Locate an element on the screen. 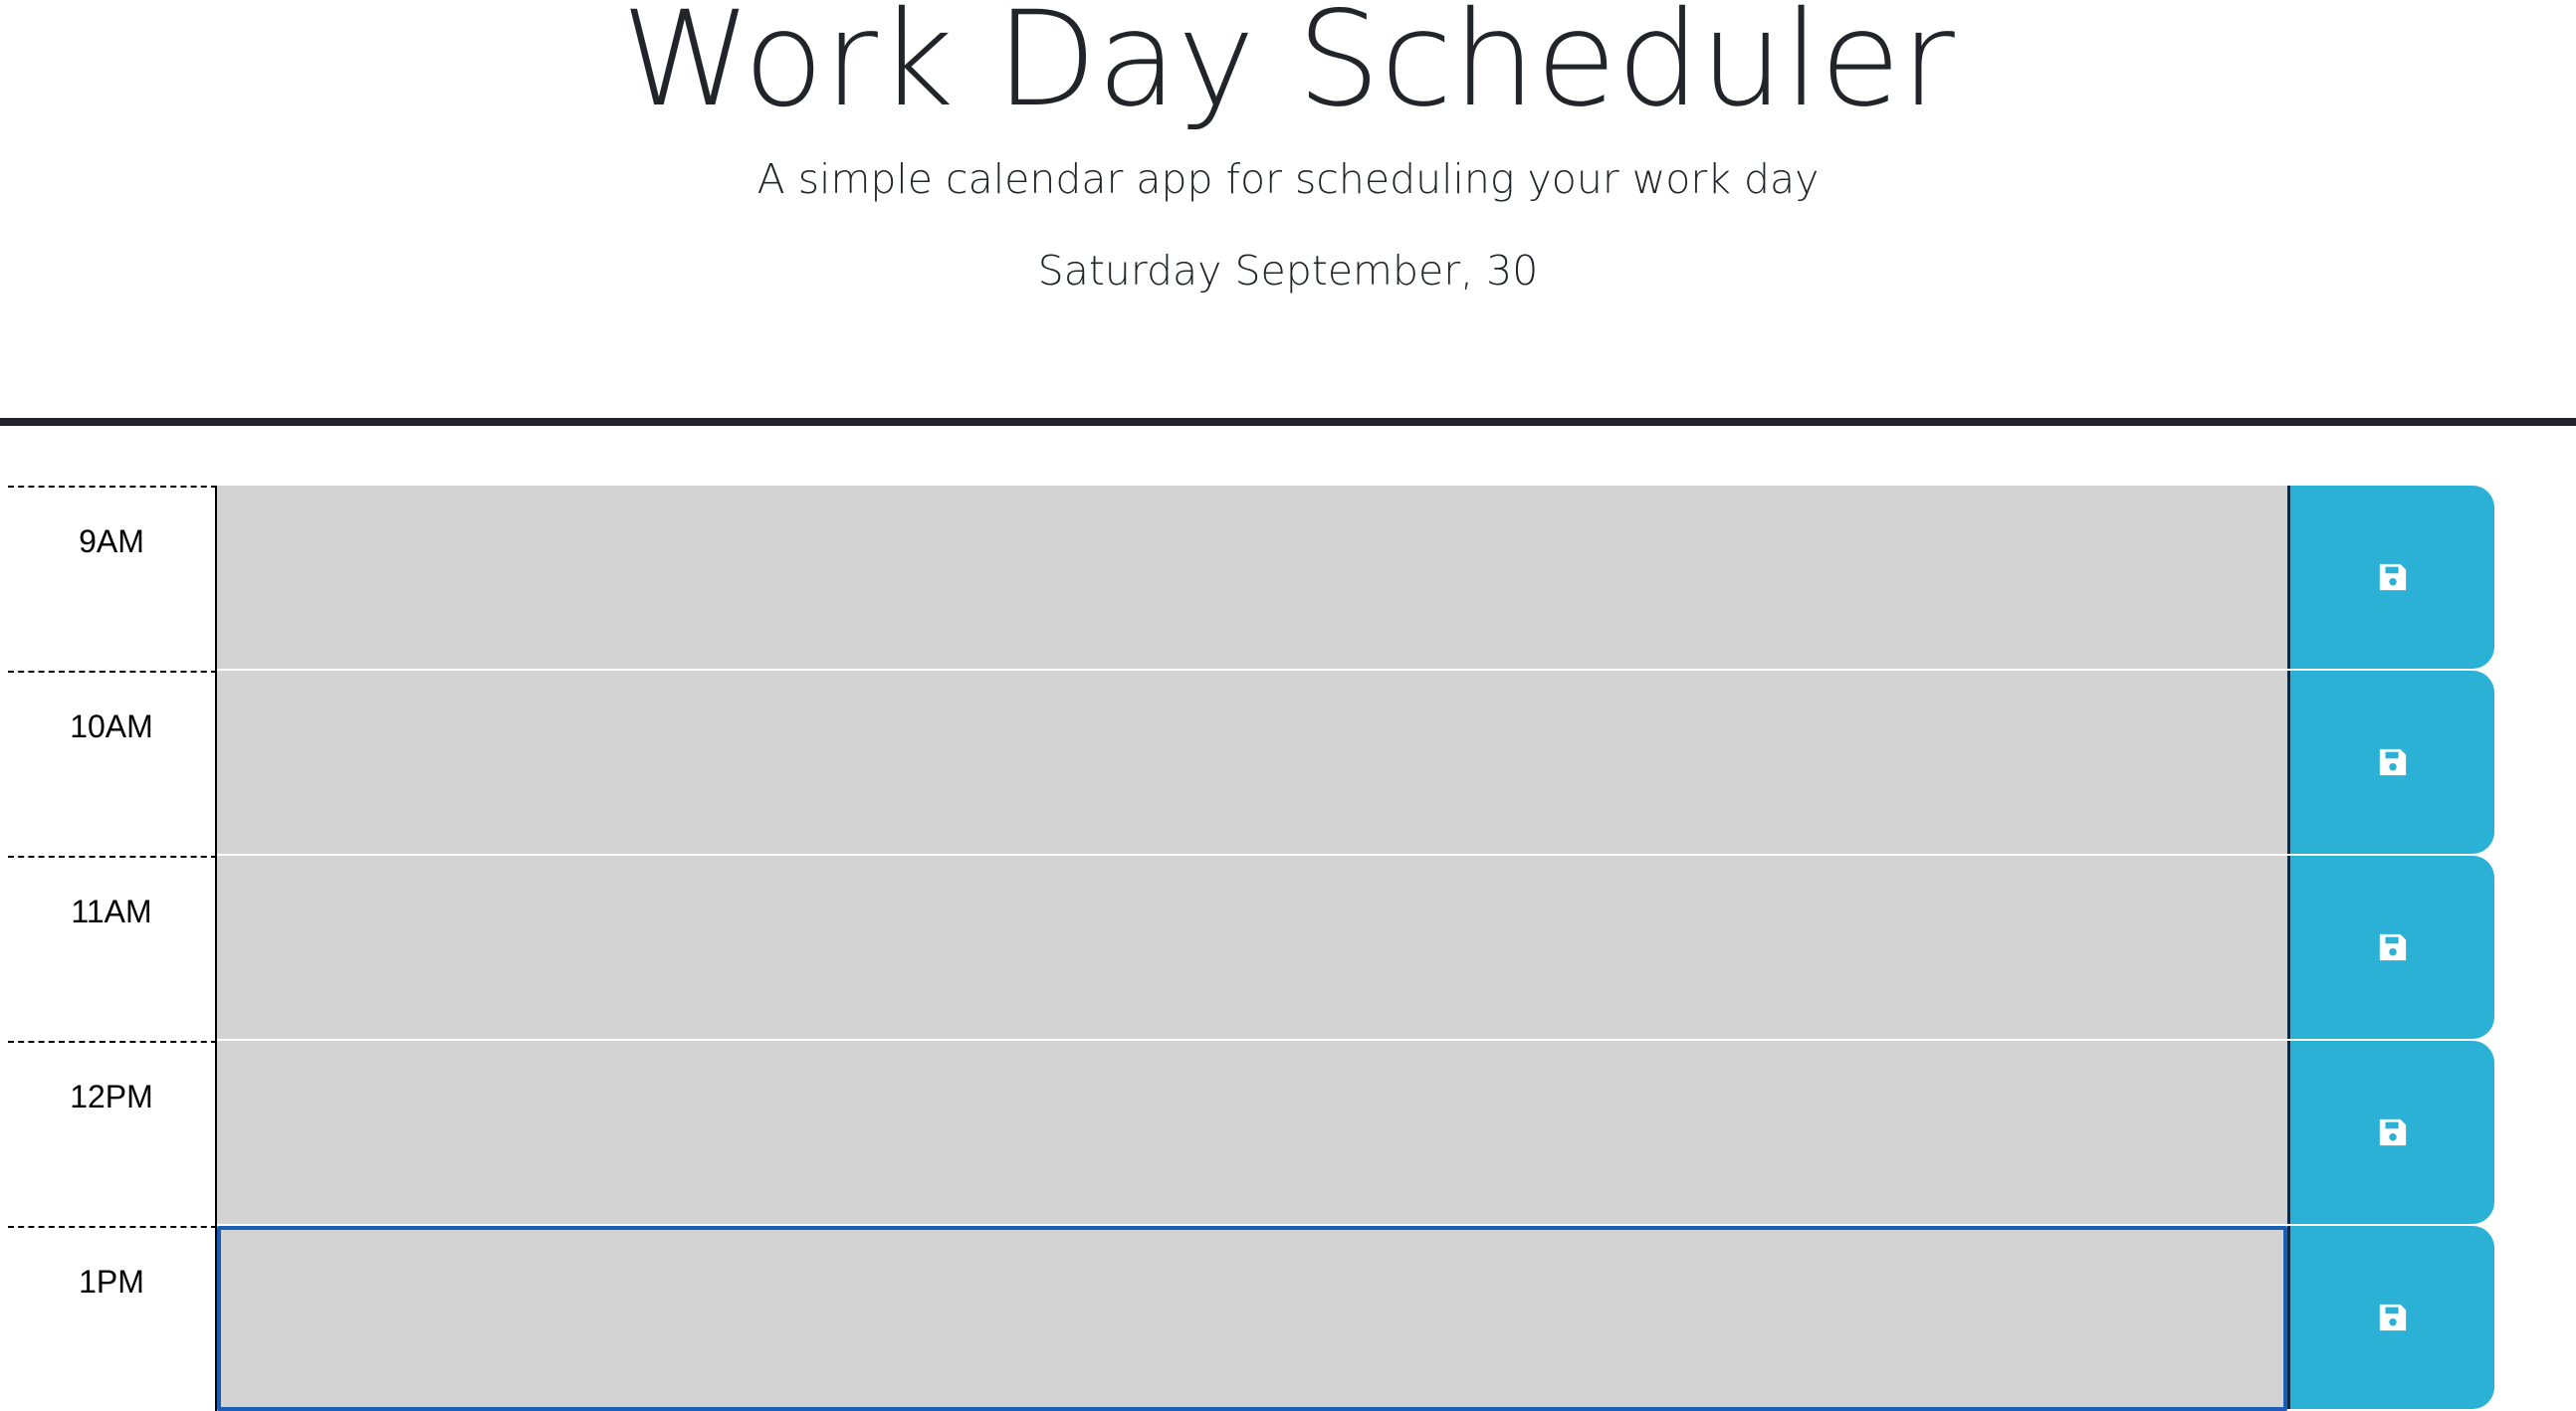 The height and width of the screenshot is (1411, 2576). hour-label: 10AM is located at coordinates (112, 763).